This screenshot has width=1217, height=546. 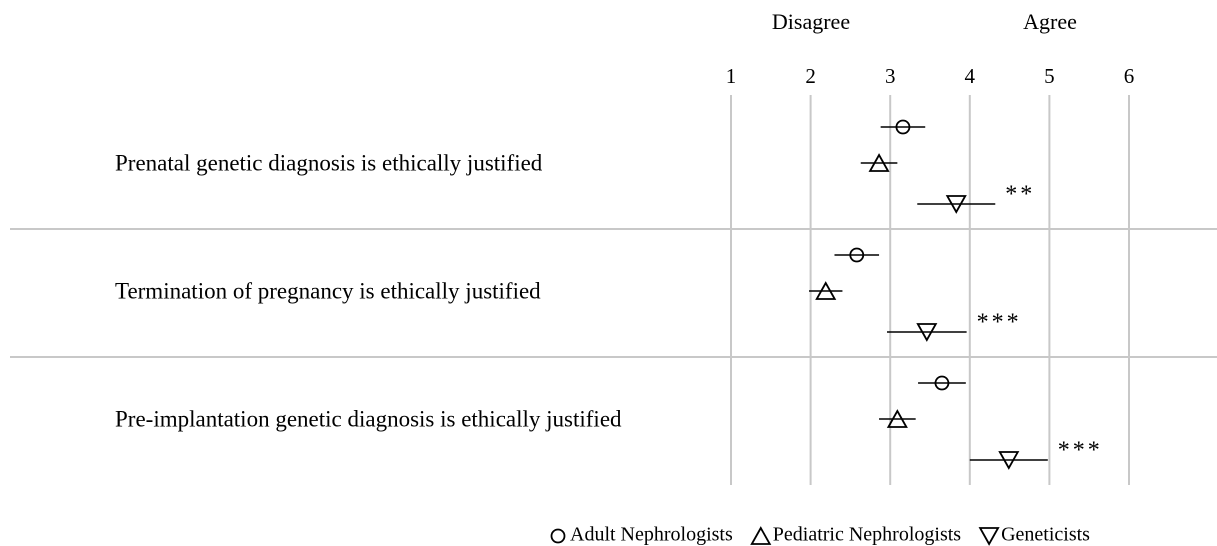 I want to click on x-tick-label: 2, so click(x=810, y=76).